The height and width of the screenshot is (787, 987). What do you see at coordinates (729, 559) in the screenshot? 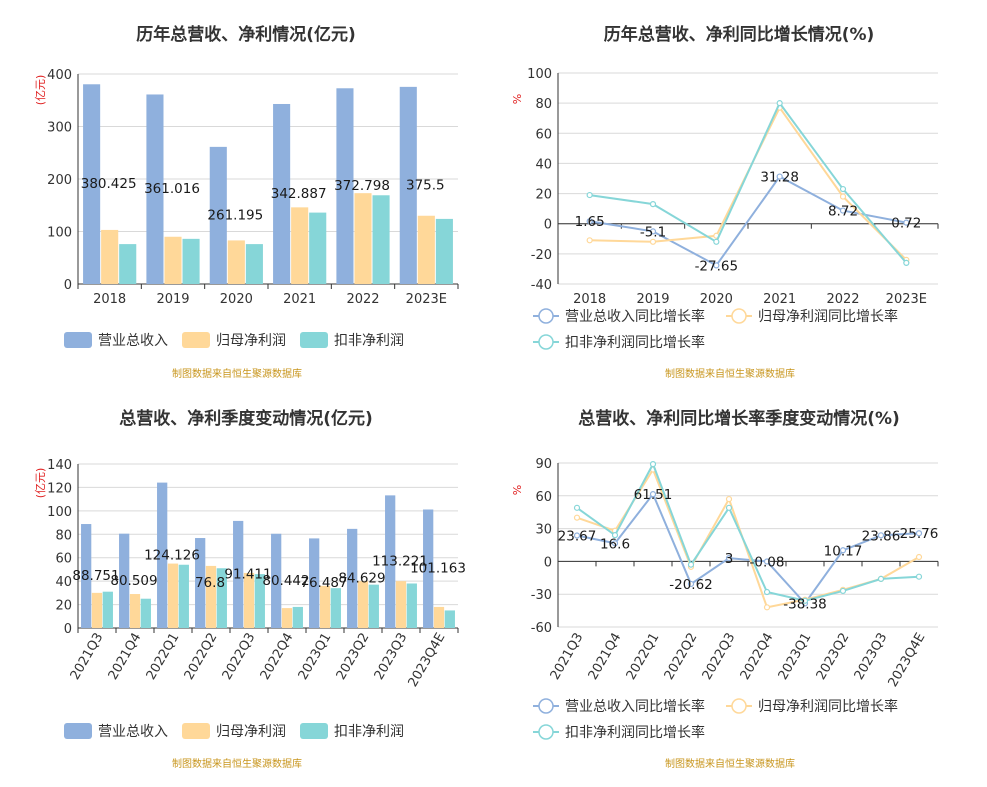
I see `data-label: 3` at bounding box center [729, 559].